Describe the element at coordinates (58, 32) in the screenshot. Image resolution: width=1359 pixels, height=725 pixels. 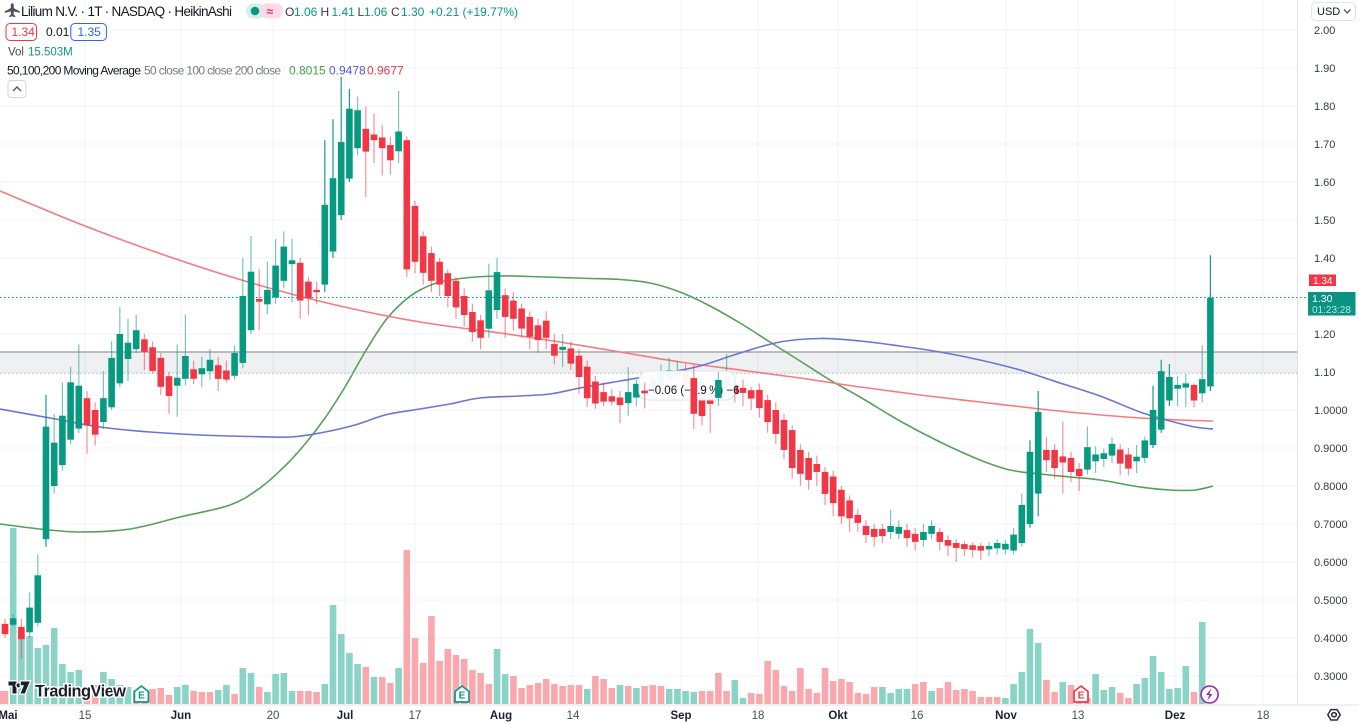
I see `svg-text: 0.01` at that location.